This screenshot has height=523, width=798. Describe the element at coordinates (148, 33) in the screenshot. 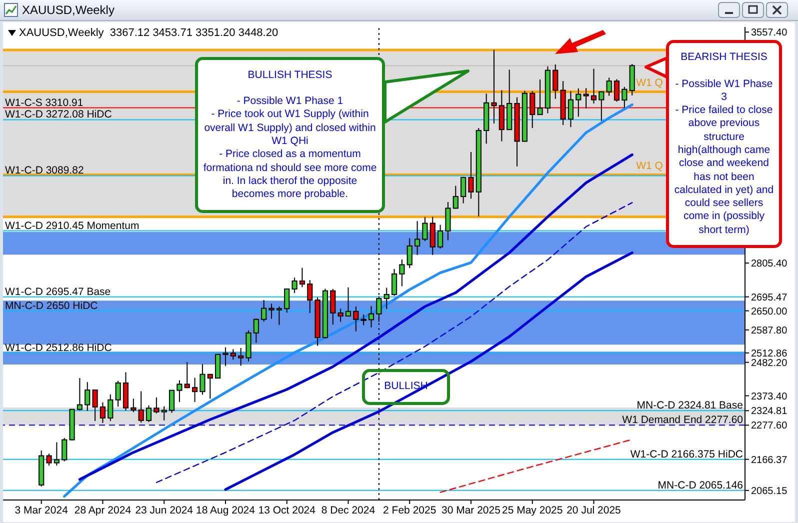

I see `chart-subtitle: XAUUSD,Weekly 3367.12 3453.71 3351.20 3448.20` at that location.